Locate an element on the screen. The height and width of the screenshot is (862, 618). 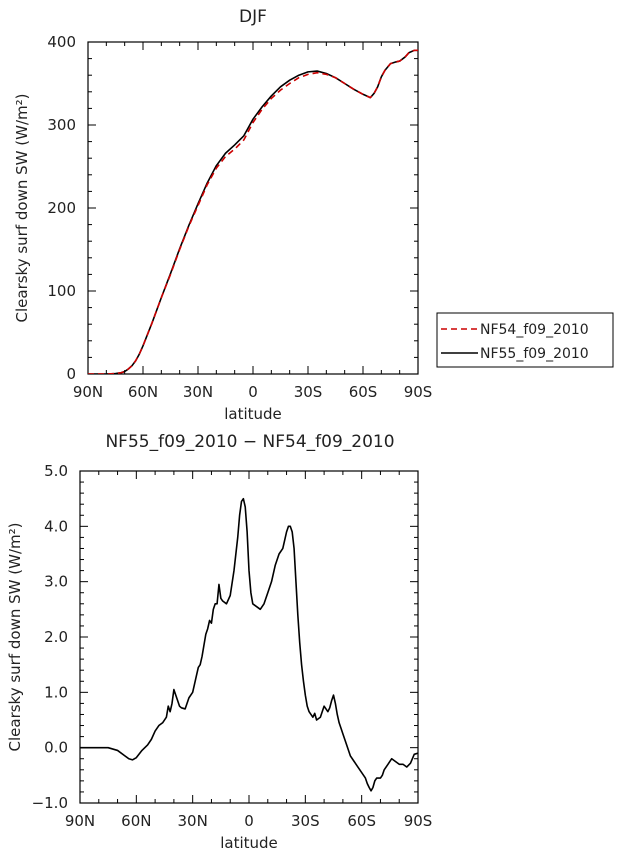
legend-entry-label: NF54_f09_2010 is located at coordinates (534, 330).